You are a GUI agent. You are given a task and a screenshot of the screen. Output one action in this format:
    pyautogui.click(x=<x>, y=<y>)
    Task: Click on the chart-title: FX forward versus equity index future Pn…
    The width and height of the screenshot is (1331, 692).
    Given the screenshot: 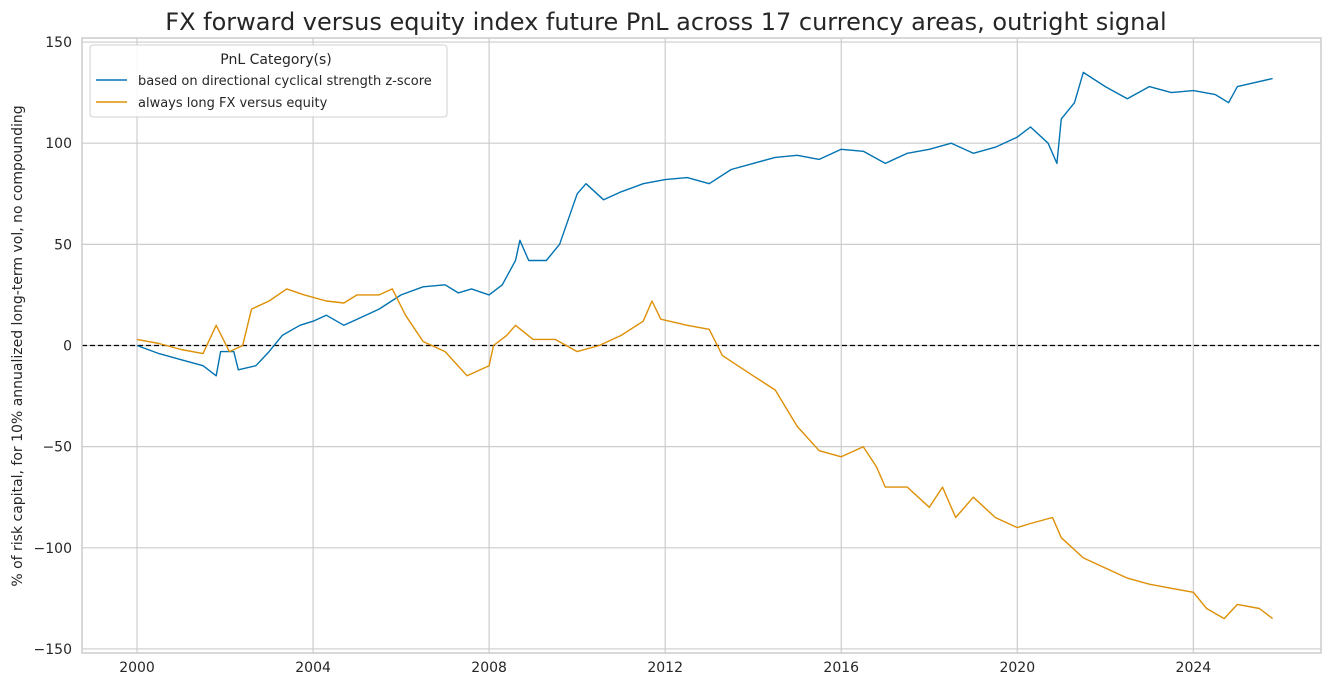 What is the action you would take?
    pyautogui.click(x=665, y=22)
    